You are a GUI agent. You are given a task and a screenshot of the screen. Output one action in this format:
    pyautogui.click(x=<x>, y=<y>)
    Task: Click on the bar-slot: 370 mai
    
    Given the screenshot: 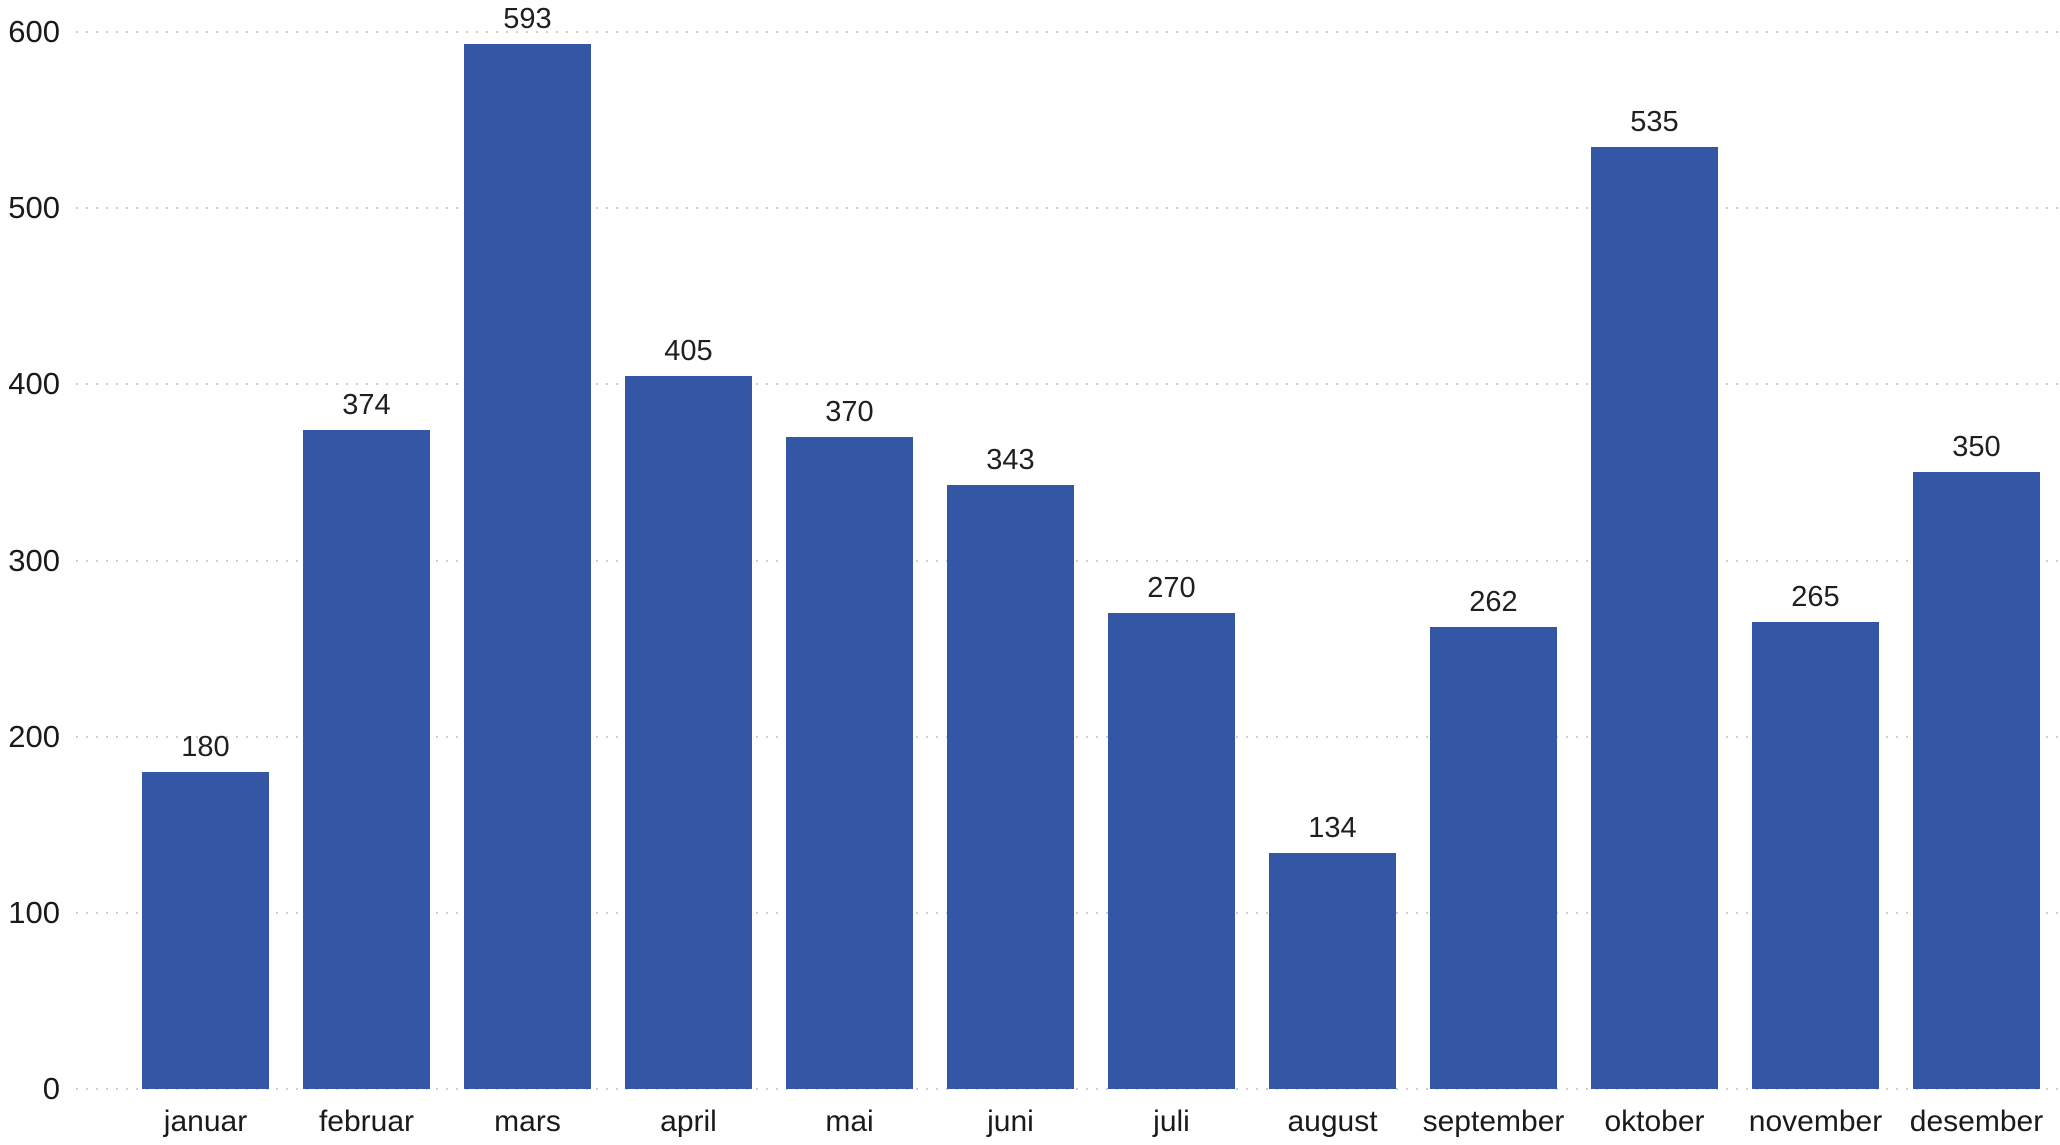 What is the action you would take?
    pyautogui.click(x=849, y=585)
    